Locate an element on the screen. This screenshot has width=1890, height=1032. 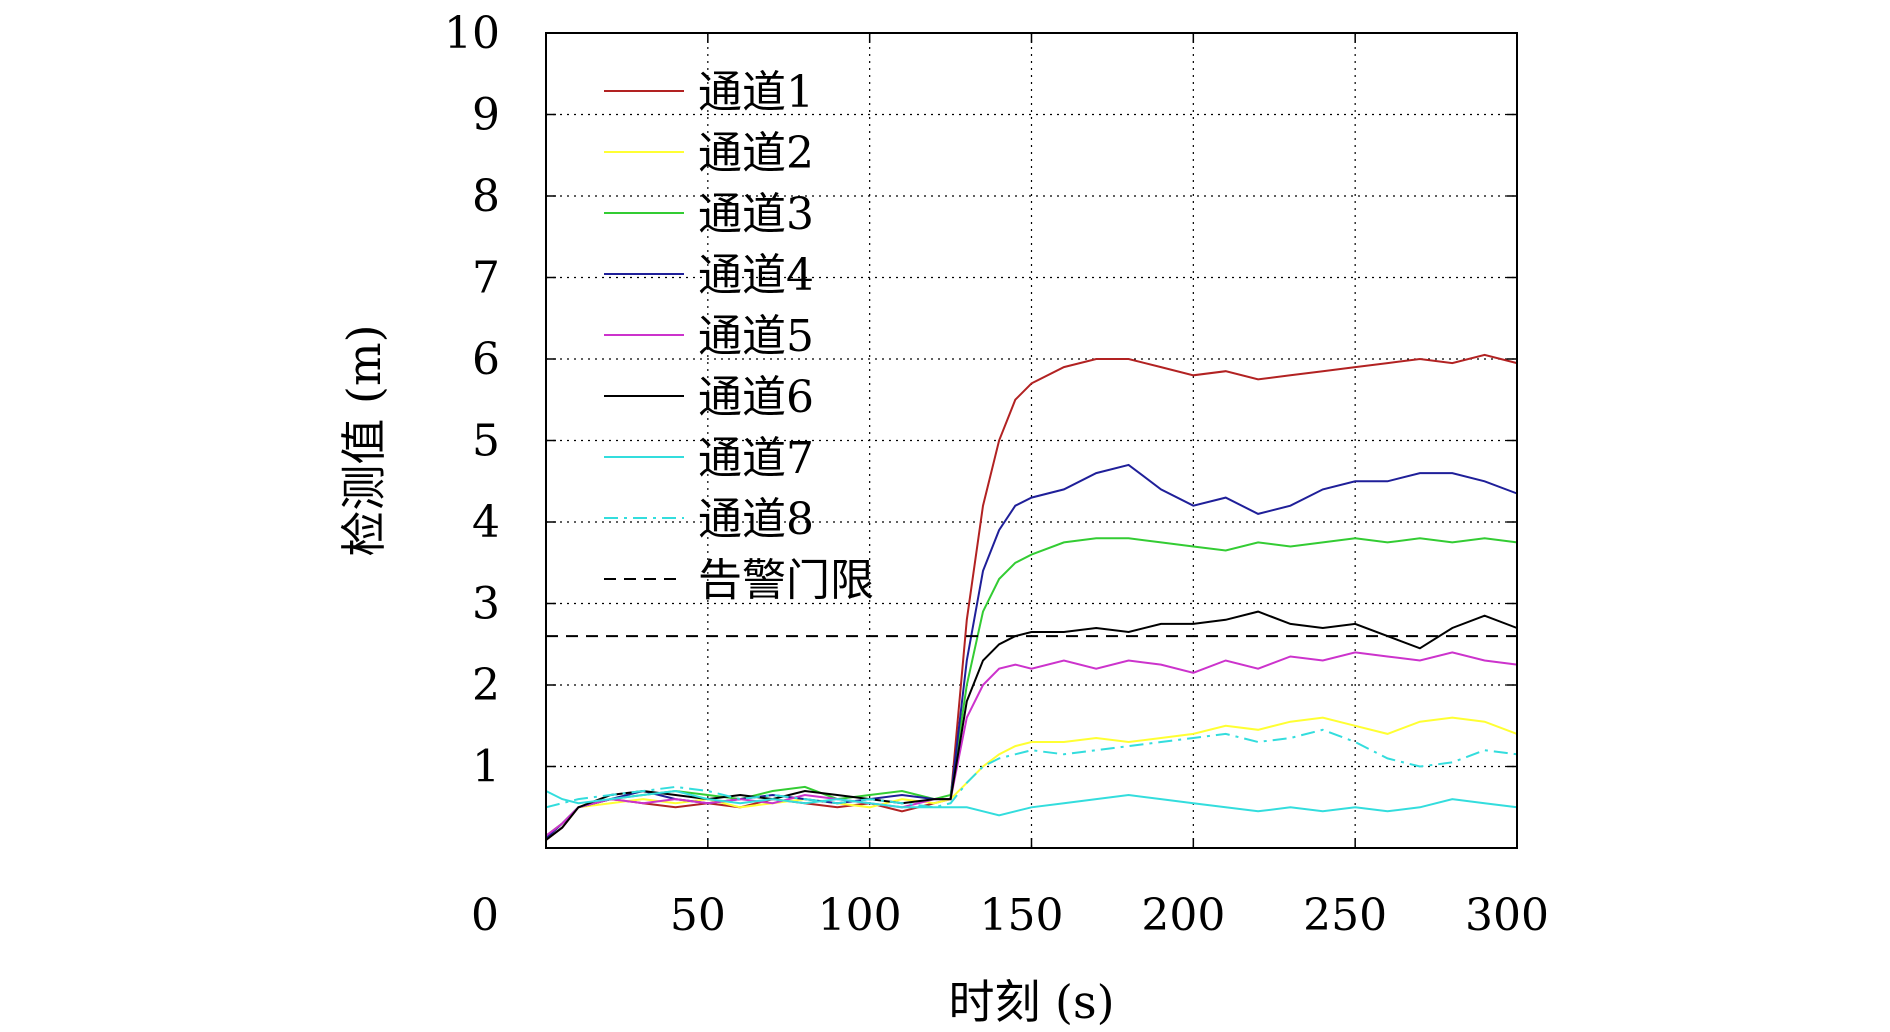
y-tick-label: 5 is located at coordinates (486, 441).